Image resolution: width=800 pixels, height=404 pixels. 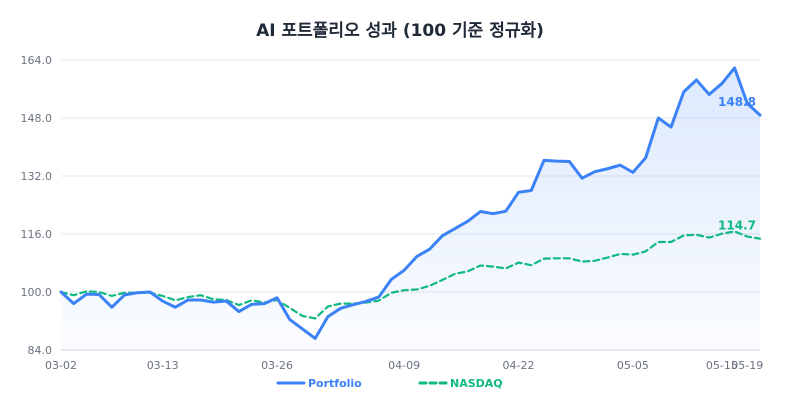 What do you see at coordinates (404, 365) in the screenshot?
I see `x-tick-label: 04-09` at bounding box center [404, 365].